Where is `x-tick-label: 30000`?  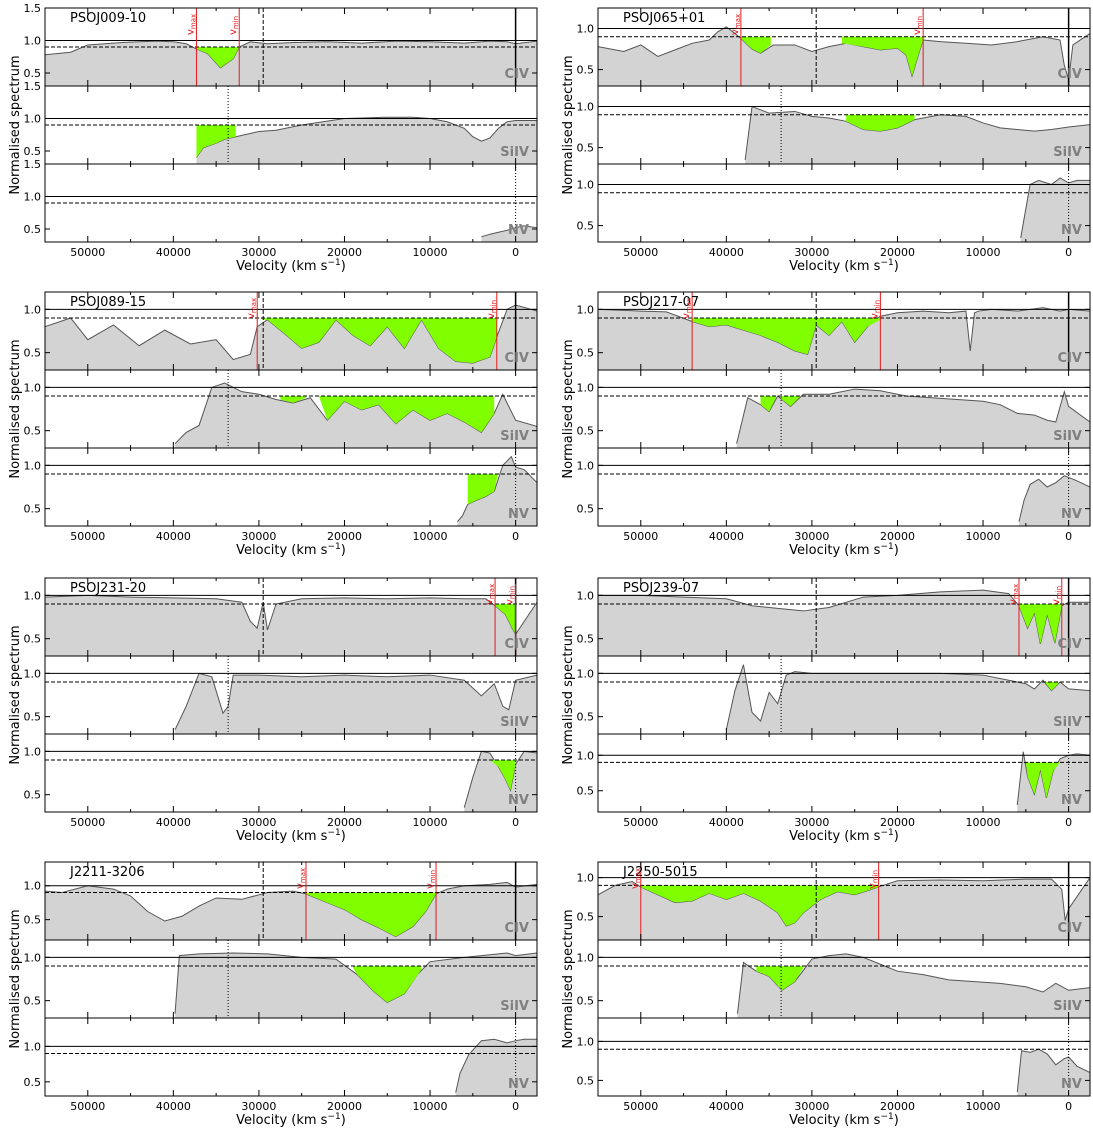 x-tick-label: 30000 is located at coordinates (258, 252).